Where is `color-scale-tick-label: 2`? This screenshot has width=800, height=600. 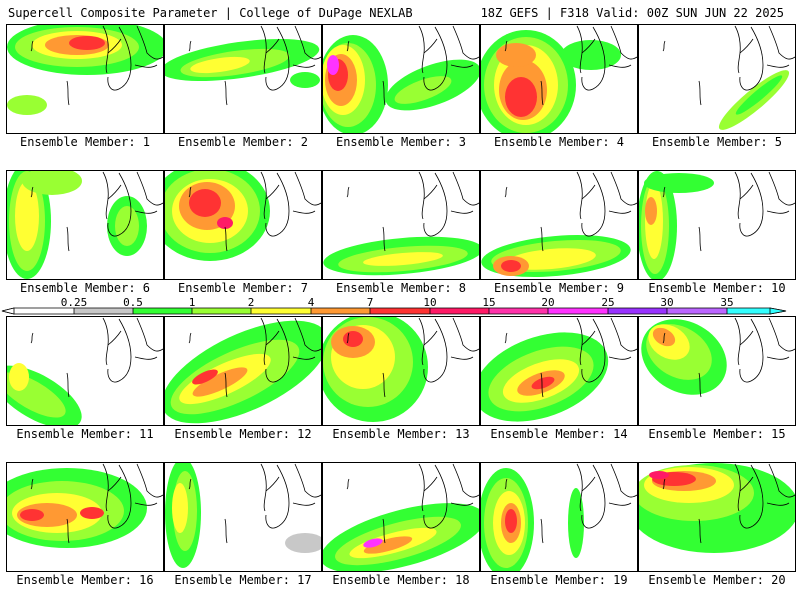 color-scale-tick-label: 2 is located at coordinates (251, 302).